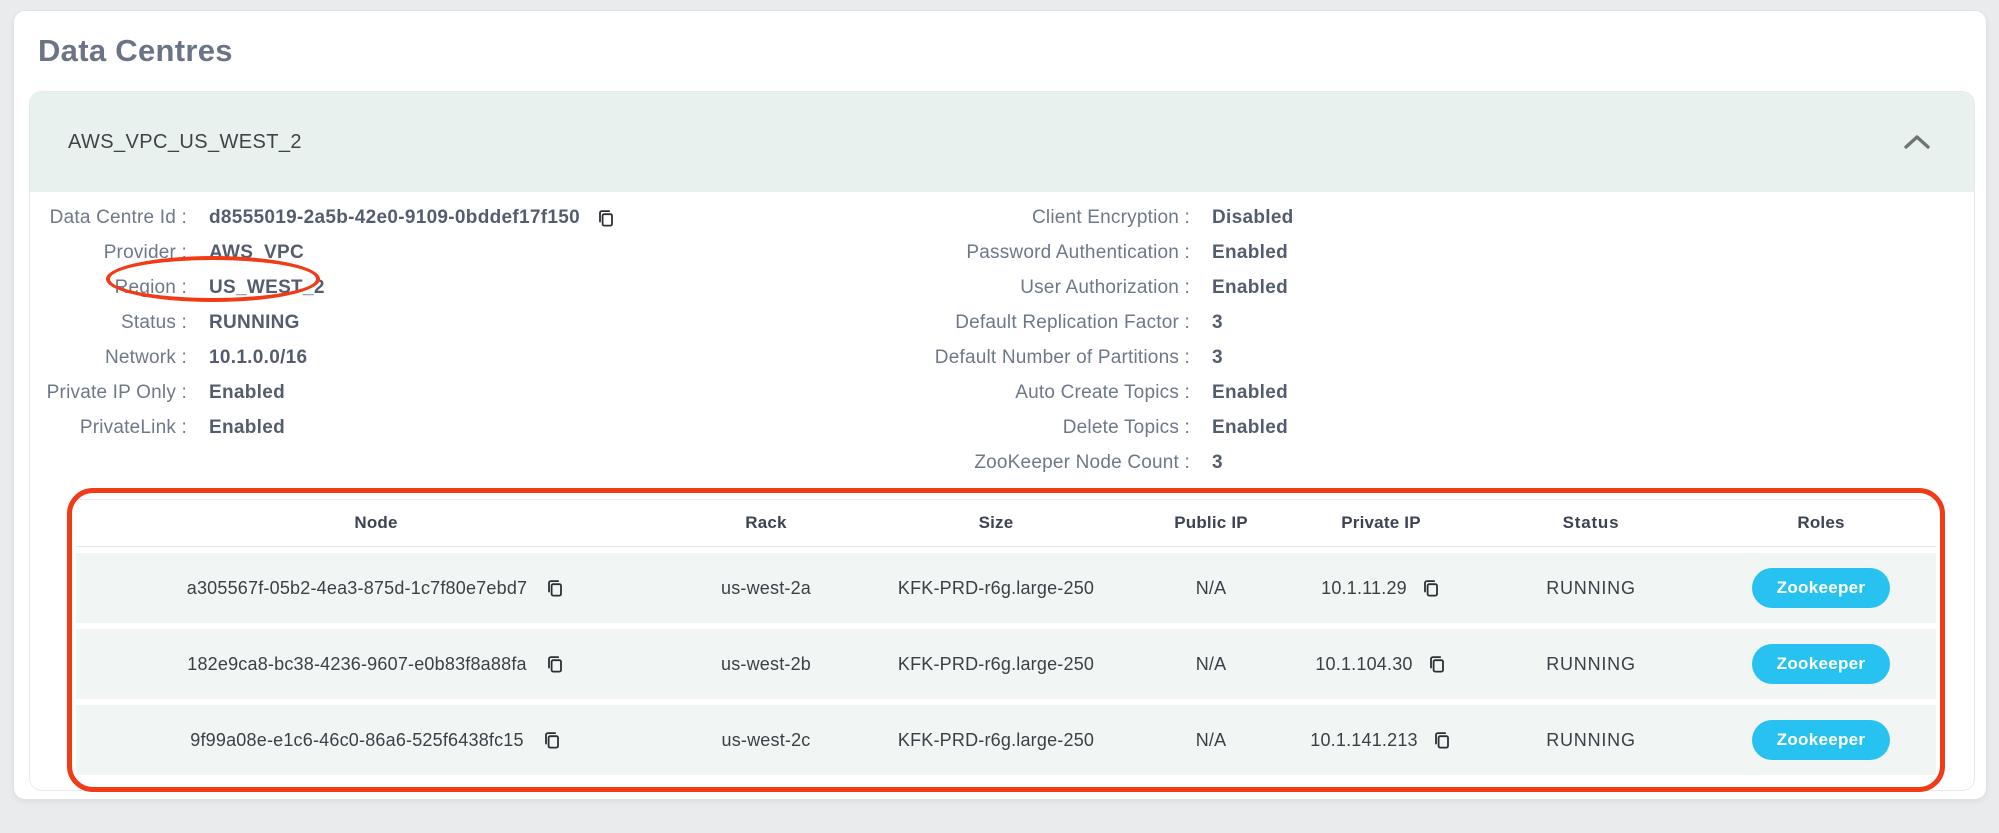  Describe the element at coordinates (1105, 287) in the screenshot. I see `detail-label: User Authorization :` at that location.